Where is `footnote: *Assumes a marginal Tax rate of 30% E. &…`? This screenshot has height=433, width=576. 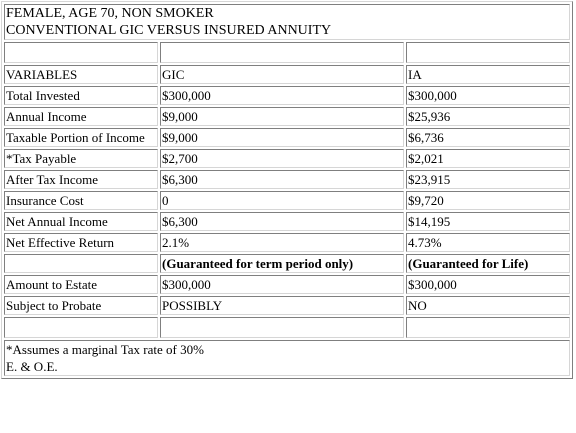
footnote: *Assumes a marginal Tax rate of 30% E. &… is located at coordinates (287, 358).